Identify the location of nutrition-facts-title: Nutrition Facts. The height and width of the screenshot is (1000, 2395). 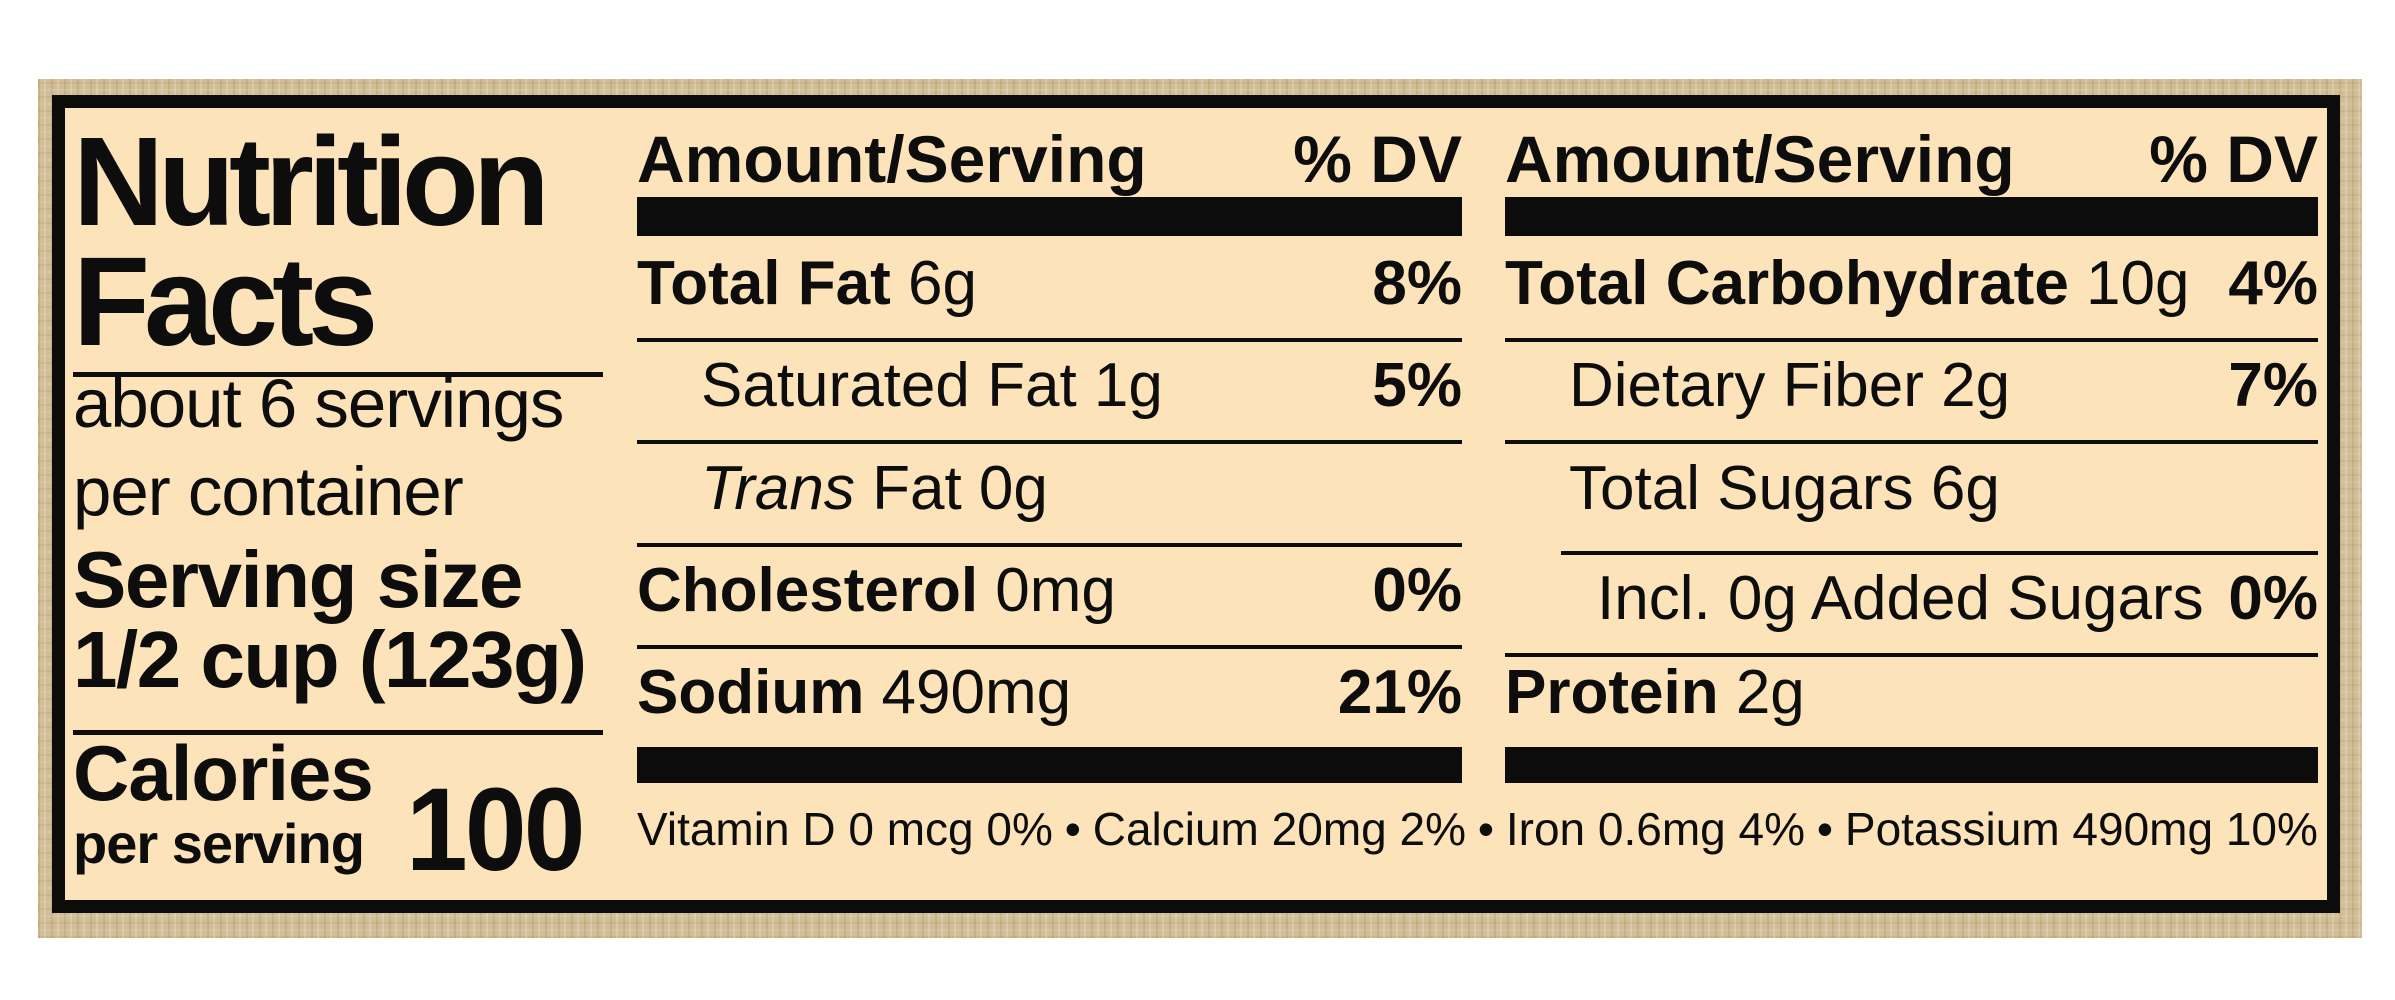
(311, 241).